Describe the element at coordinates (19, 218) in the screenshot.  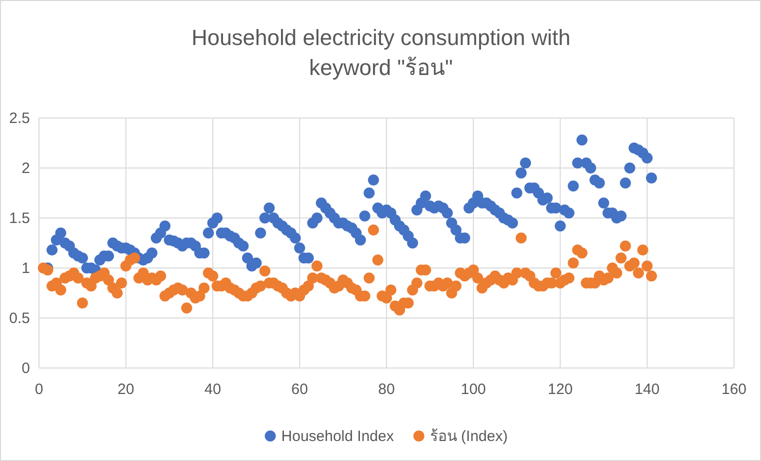
I see `y-tick-label: 1.5` at that location.